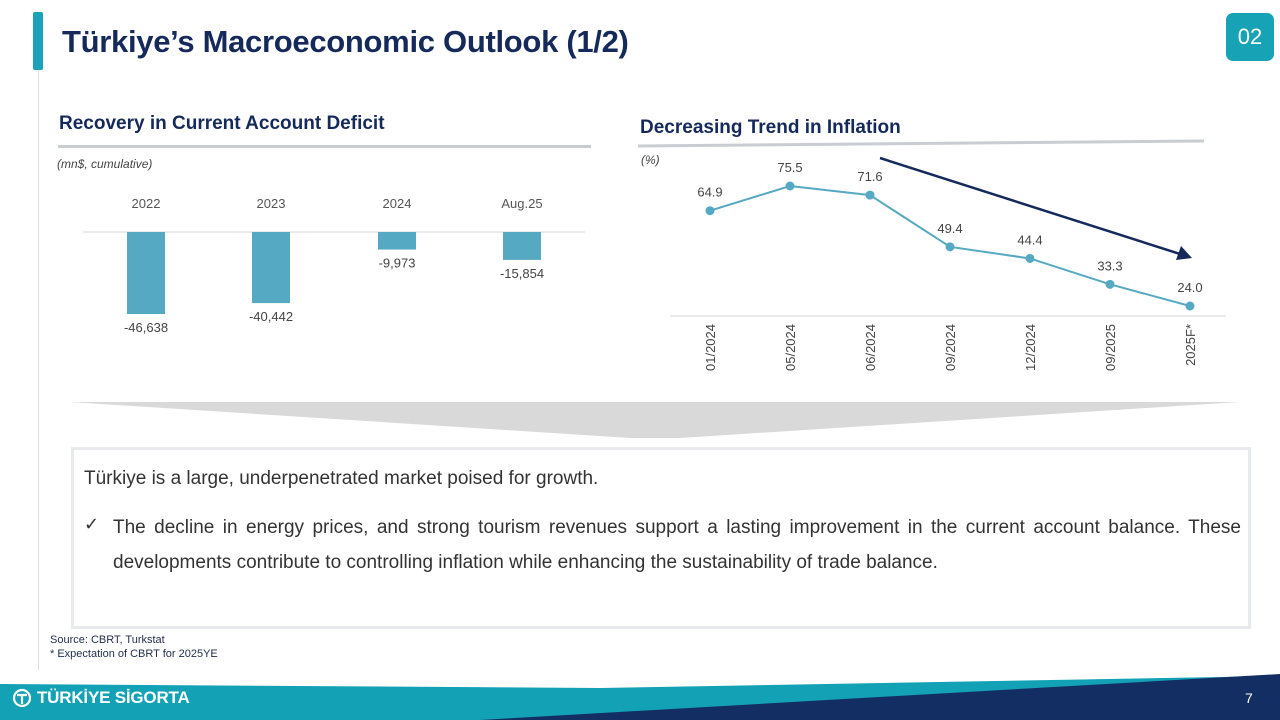 Image resolution: width=1280 pixels, height=720 pixels. I want to click on inflation-value-label: 33.3, so click(1109, 265).